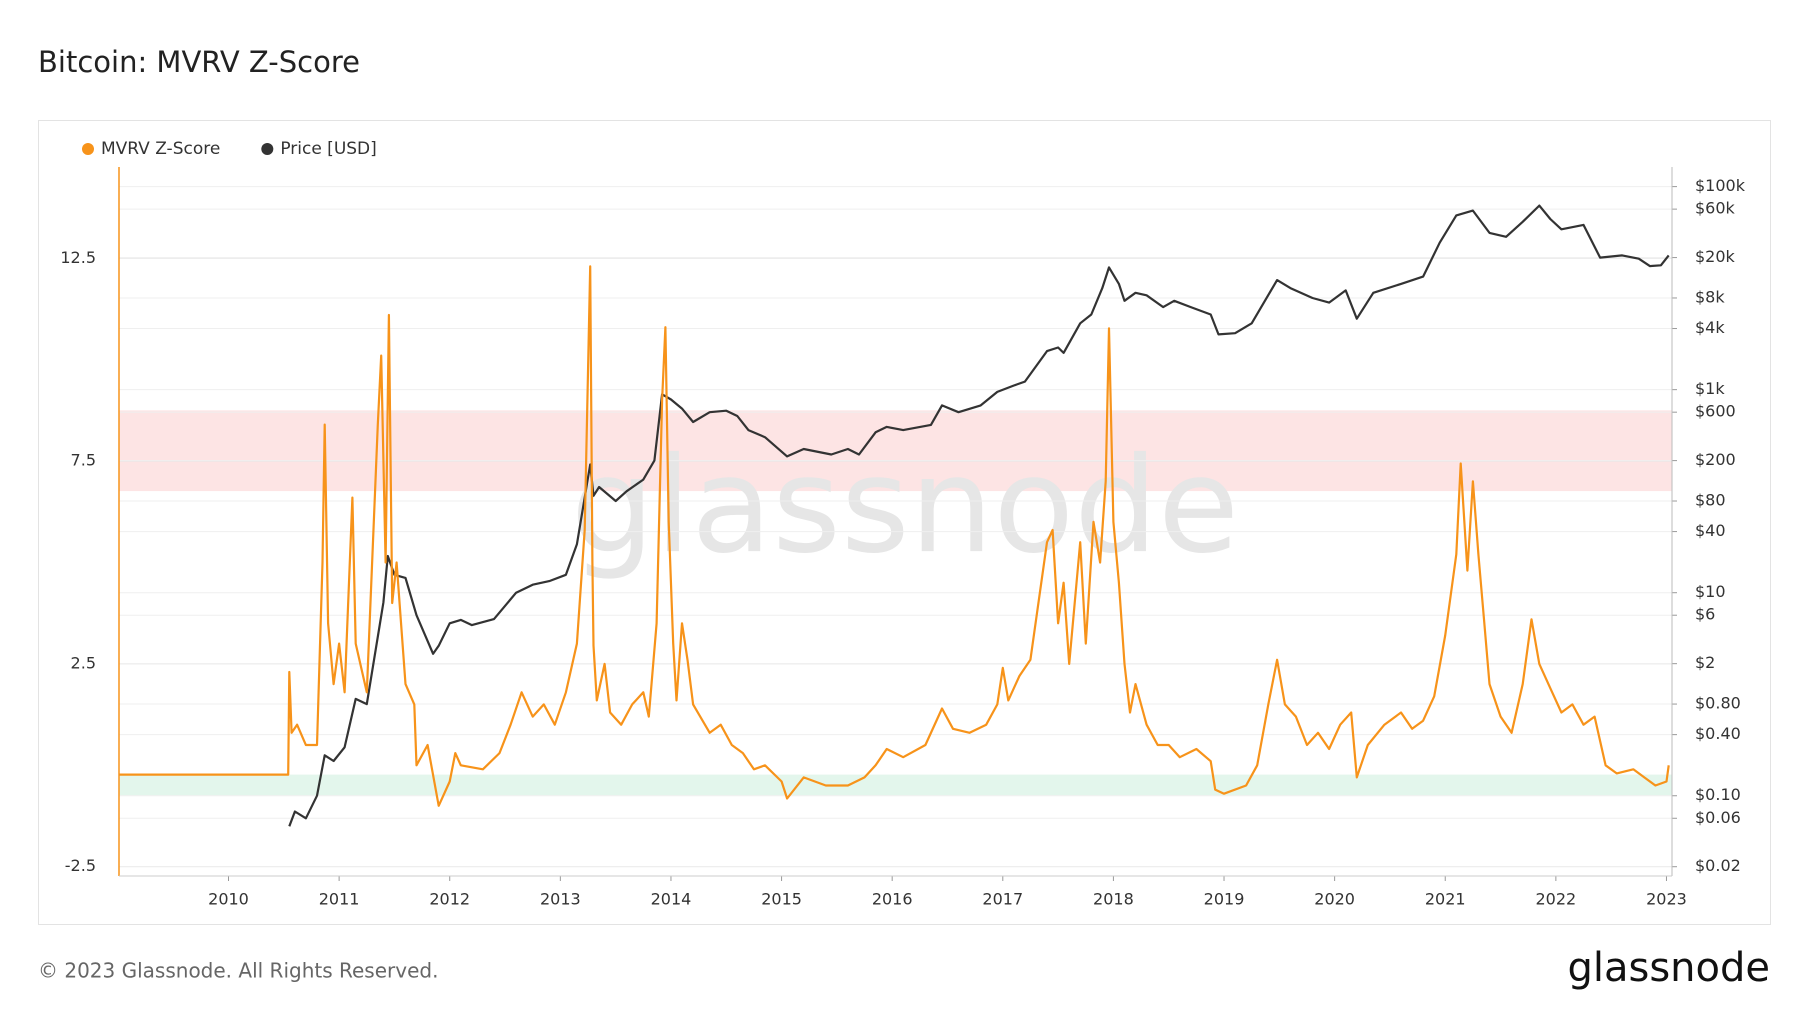 The width and height of the screenshot is (1800, 1017). What do you see at coordinates (1705, 614) in the screenshot?
I see `y2-tick-label: $6` at bounding box center [1705, 614].